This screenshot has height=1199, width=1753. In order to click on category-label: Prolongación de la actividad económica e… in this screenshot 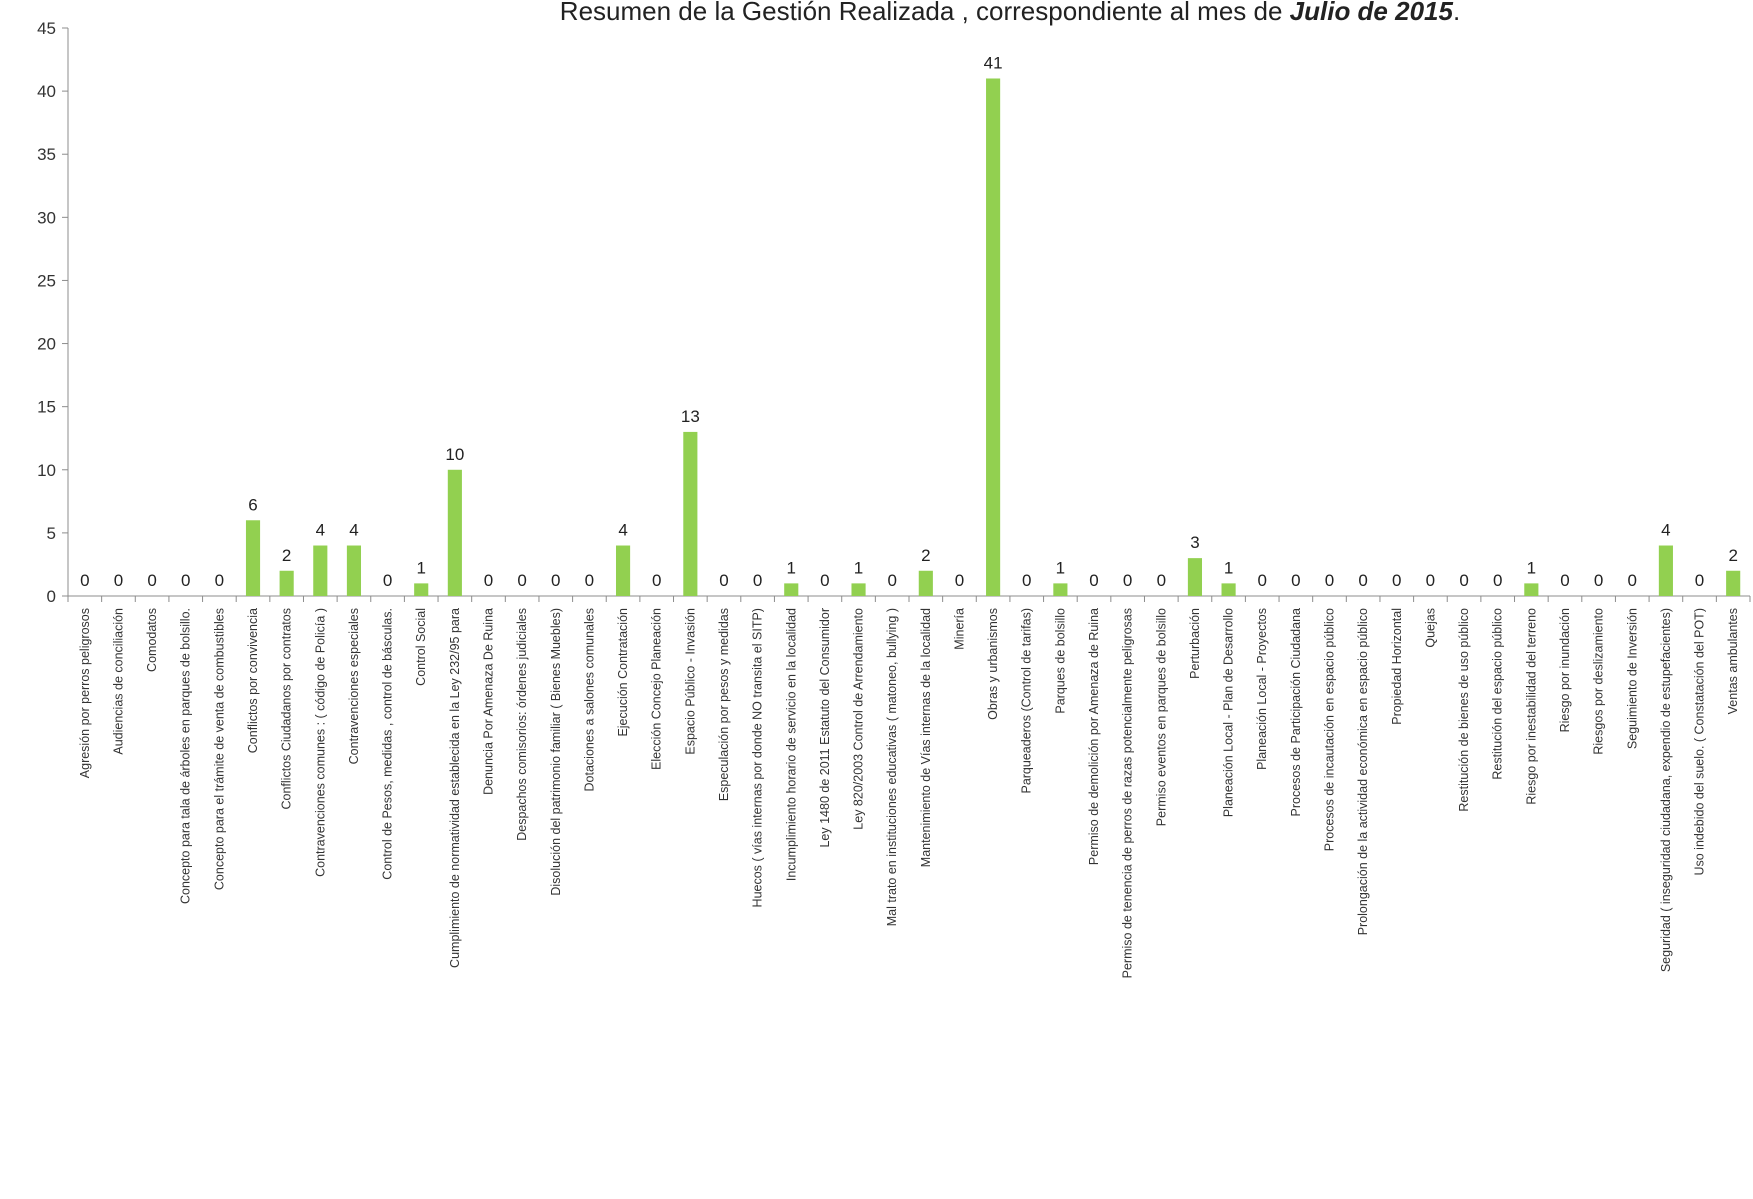, I will do `click(1363, 771)`.